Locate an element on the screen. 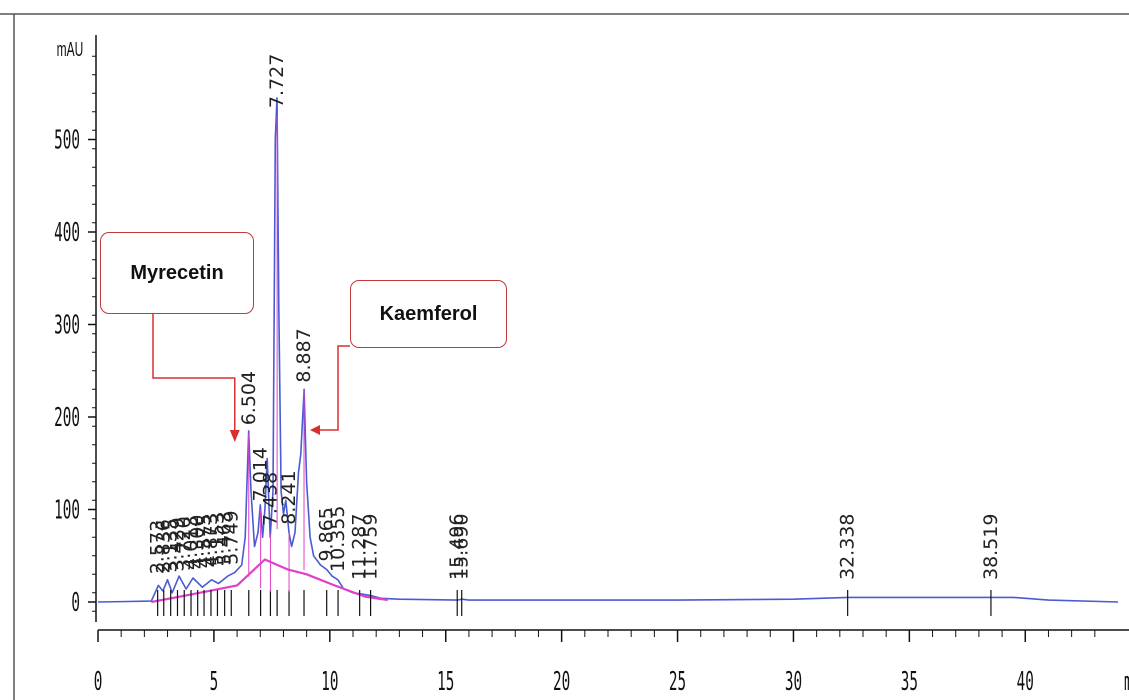  peak-label: 8.241 is located at coordinates (289, 497).